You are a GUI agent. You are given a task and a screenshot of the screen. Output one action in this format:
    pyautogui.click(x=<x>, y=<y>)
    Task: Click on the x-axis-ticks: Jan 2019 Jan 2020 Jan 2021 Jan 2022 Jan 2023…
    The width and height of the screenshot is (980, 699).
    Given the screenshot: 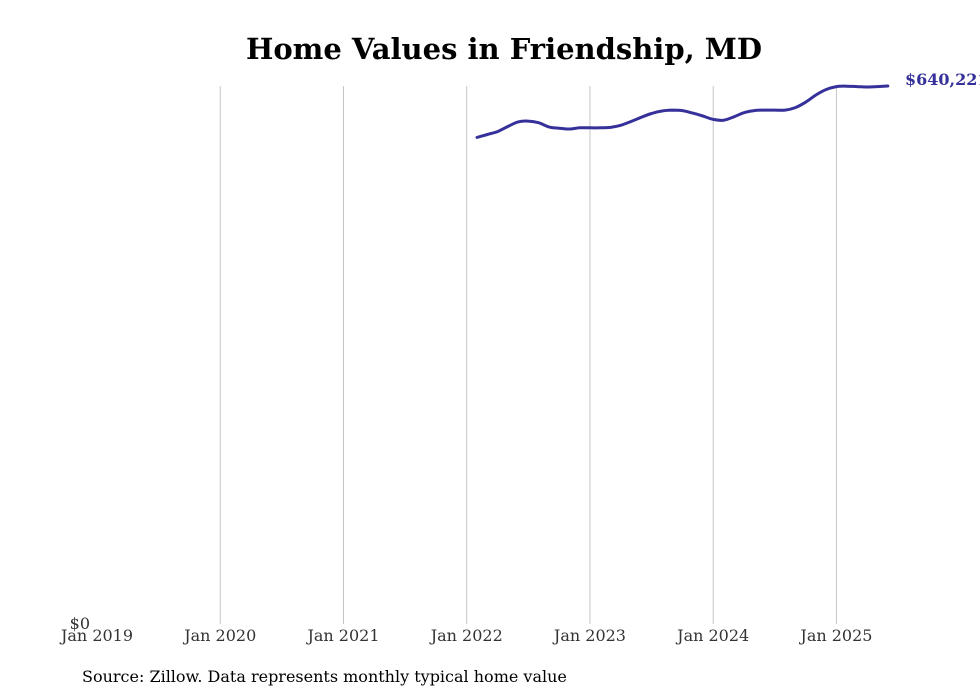 What is the action you would take?
    pyautogui.click(x=466, y=635)
    